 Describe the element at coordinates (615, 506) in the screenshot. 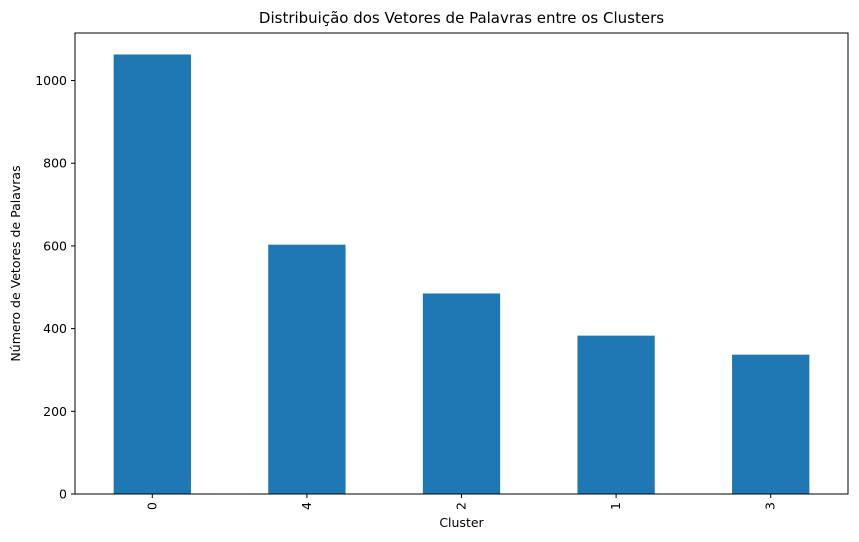

I see `x-tick-label: 1` at that location.